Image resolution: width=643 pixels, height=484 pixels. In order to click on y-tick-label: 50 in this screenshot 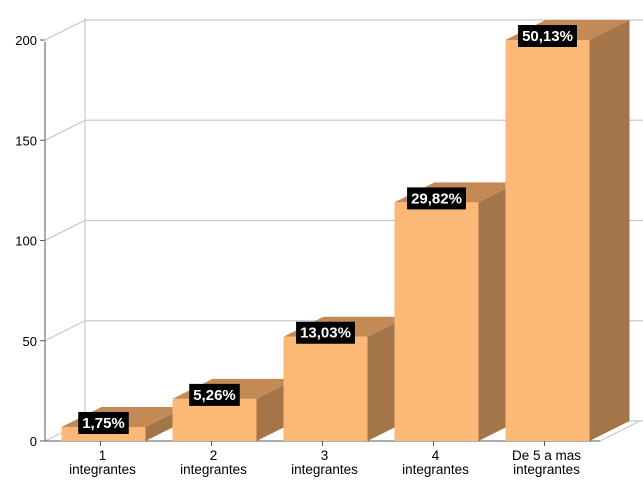, I will do `click(30, 341)`.